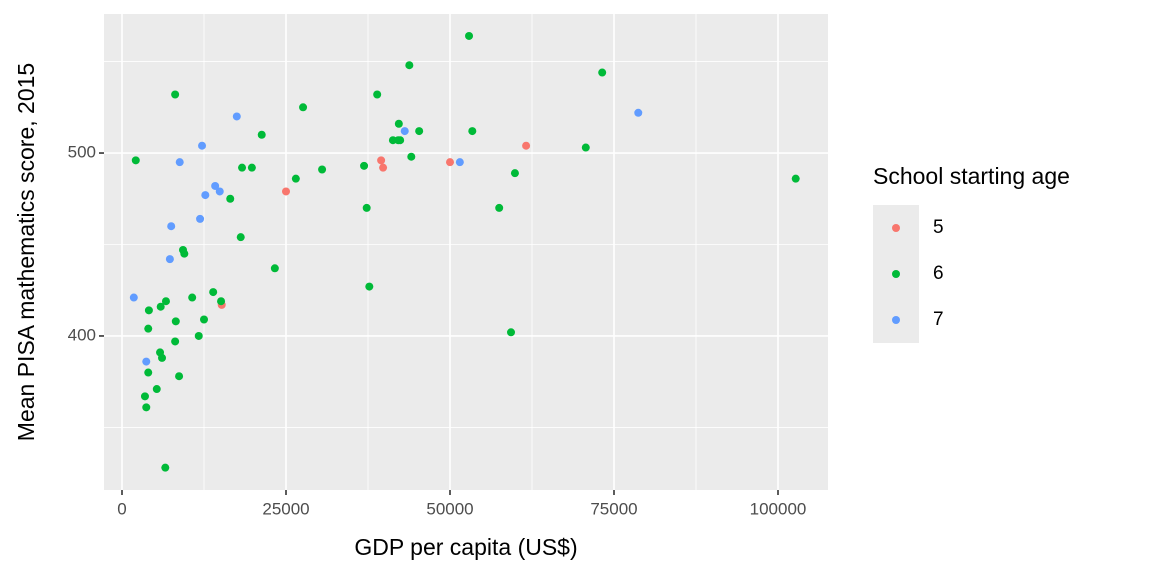 The width and height of the screenshot is (1152, 576). What do you see at coordinates (938, 319) in the screenshot?
I see `legend-label: 7` at bounding box center [938, 319].